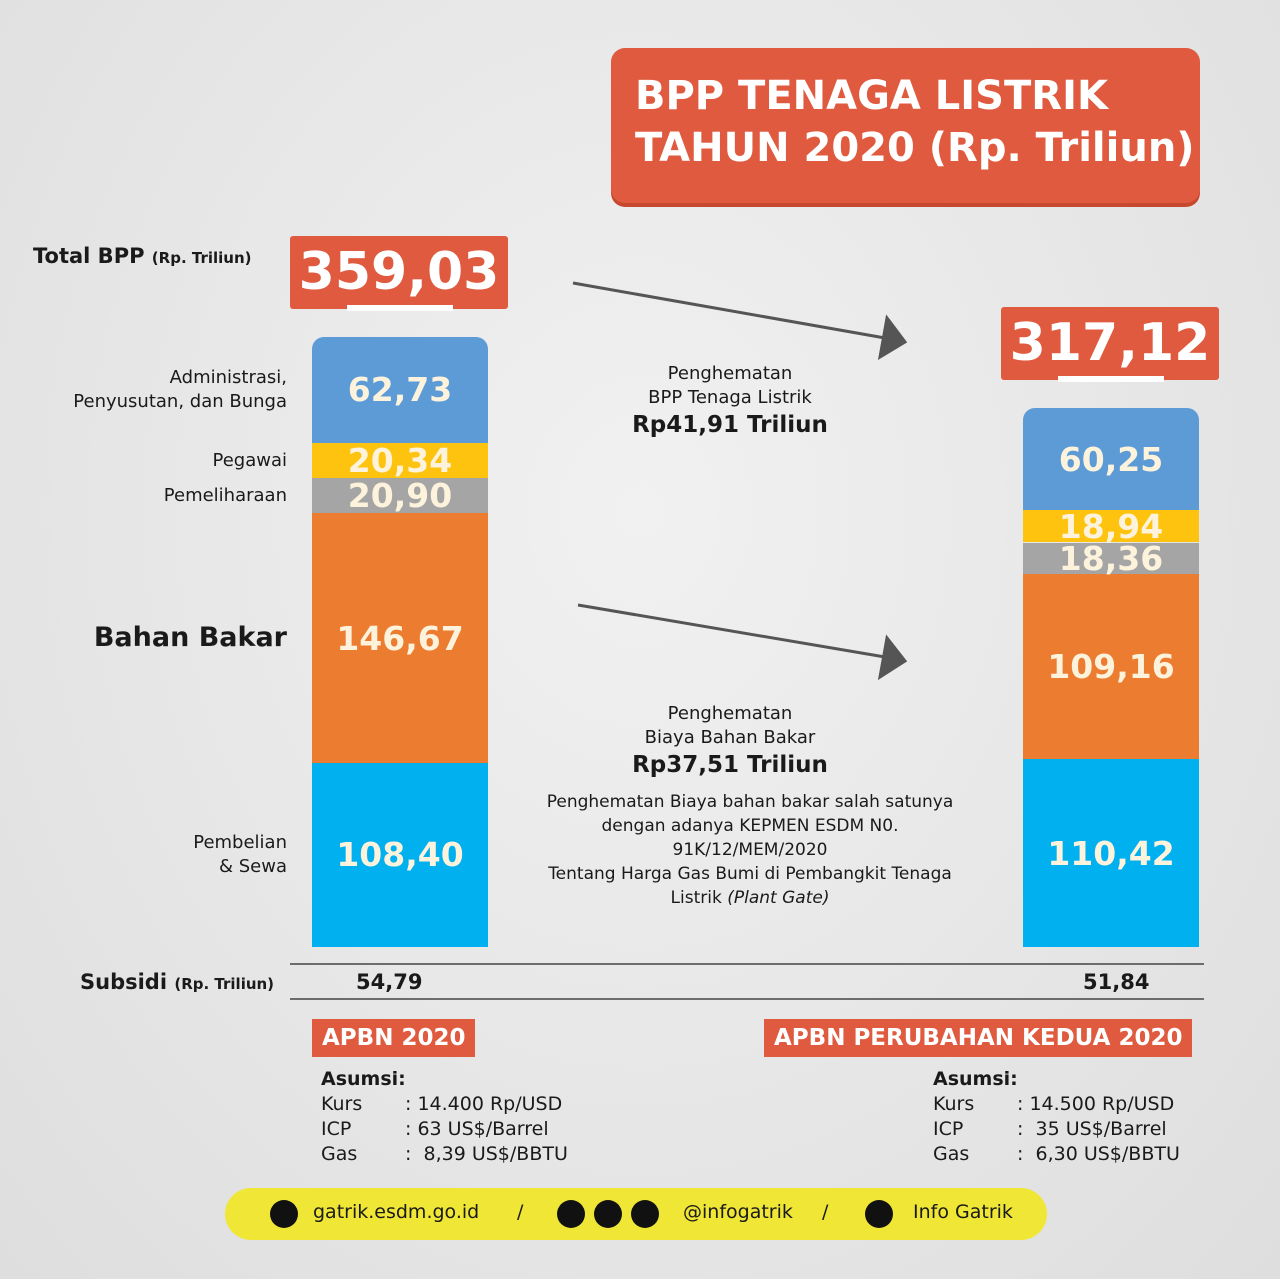 The height and width of the screenshot is (1279, 1280). I want to click on assumption-row: Kurs : 14.500 Rp/USD, so click(1056, 1104).